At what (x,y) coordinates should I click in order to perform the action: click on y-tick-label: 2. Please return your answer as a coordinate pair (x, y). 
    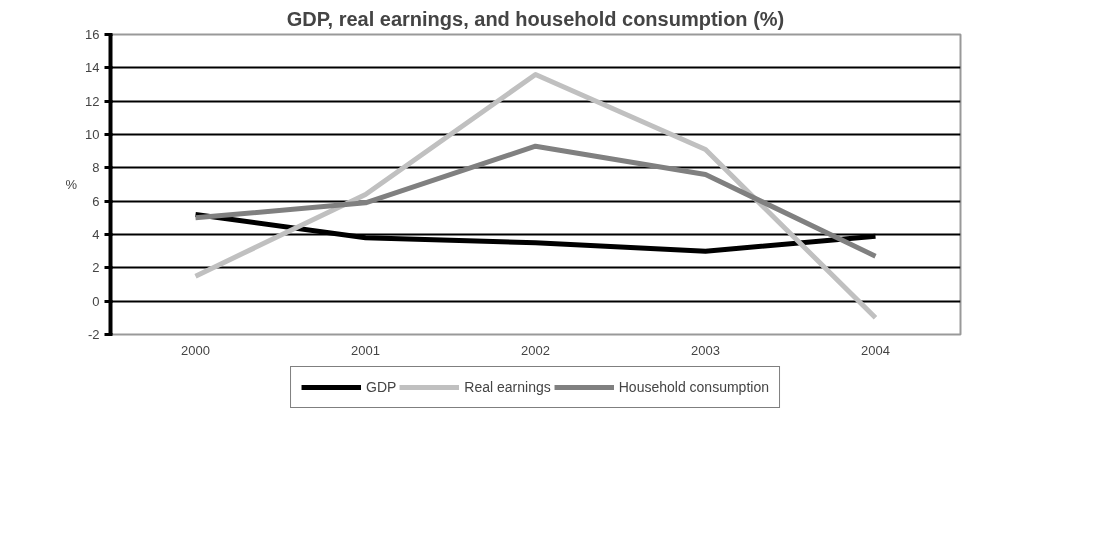
    Looking at the image, I should click on (96, 268).